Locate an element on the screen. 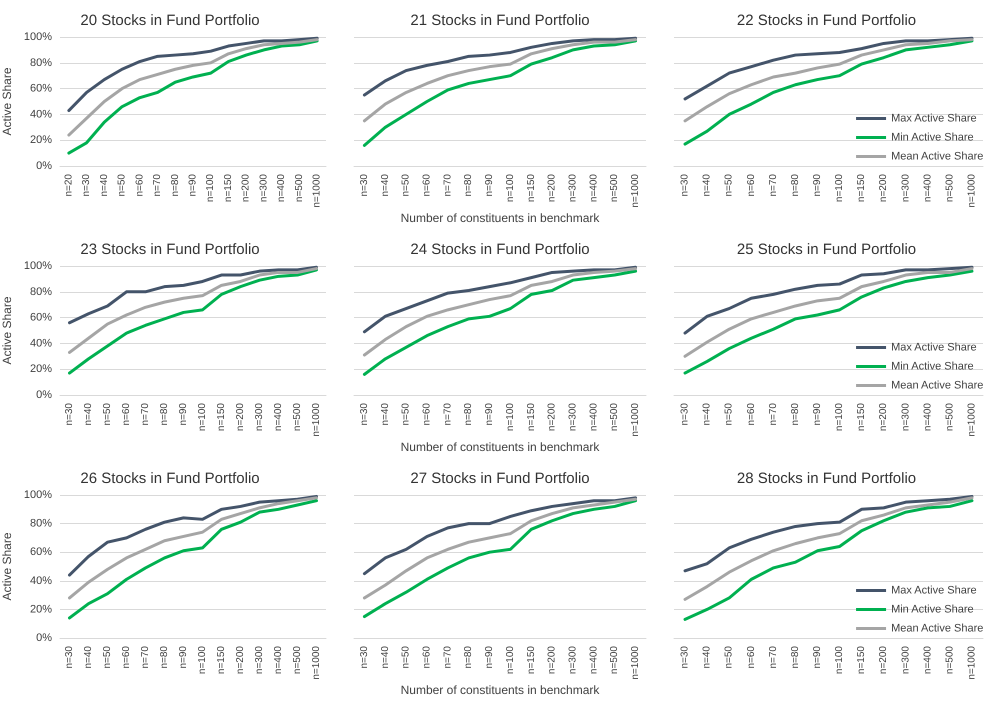 The image size is (993, 701). chart-title: 27 Stocks in Fund Portfolio is located at coordinates (500, 478).